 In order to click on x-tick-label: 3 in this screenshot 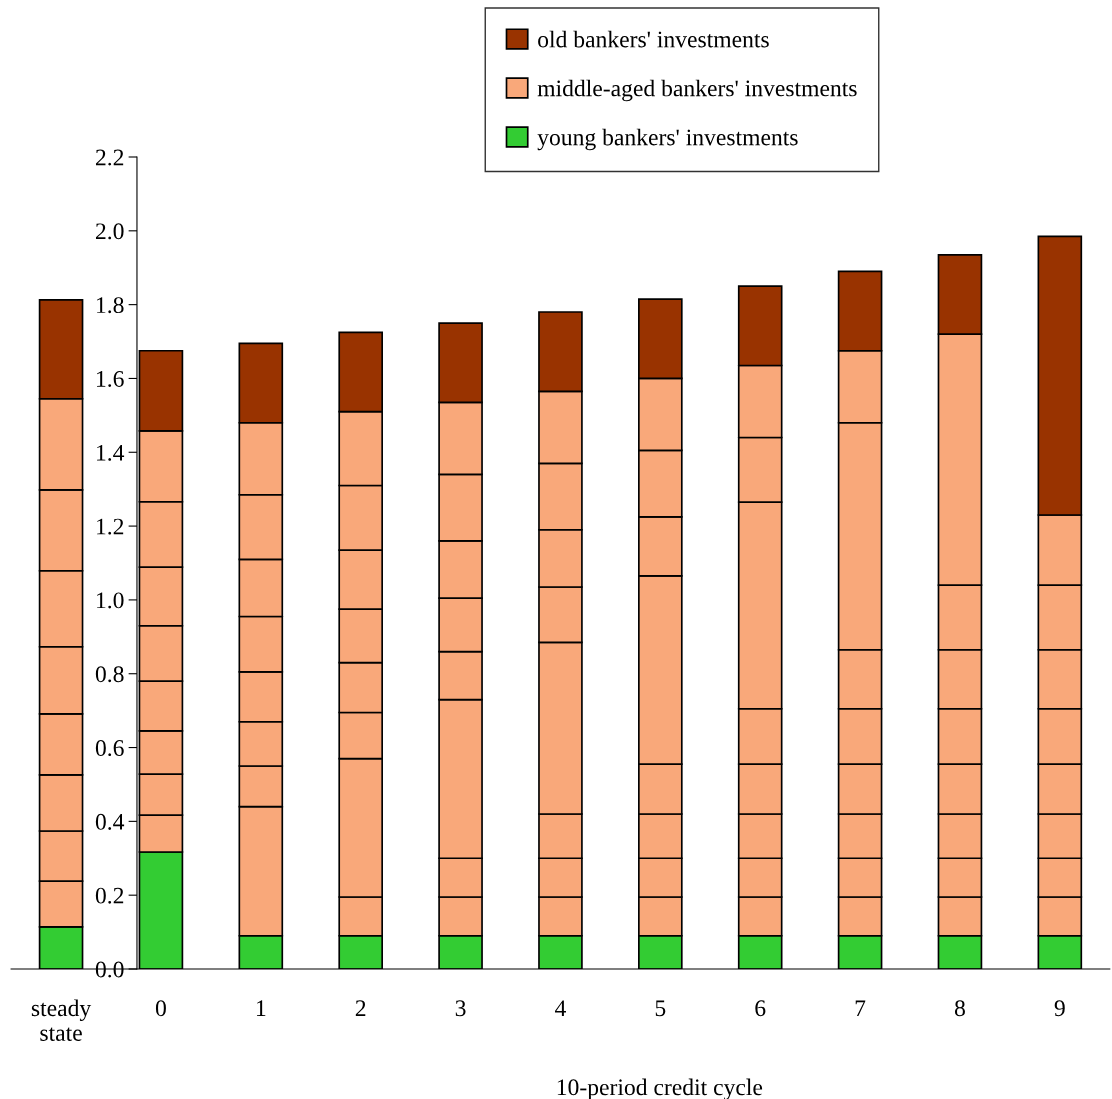, I will do `click(460, 1008)`.